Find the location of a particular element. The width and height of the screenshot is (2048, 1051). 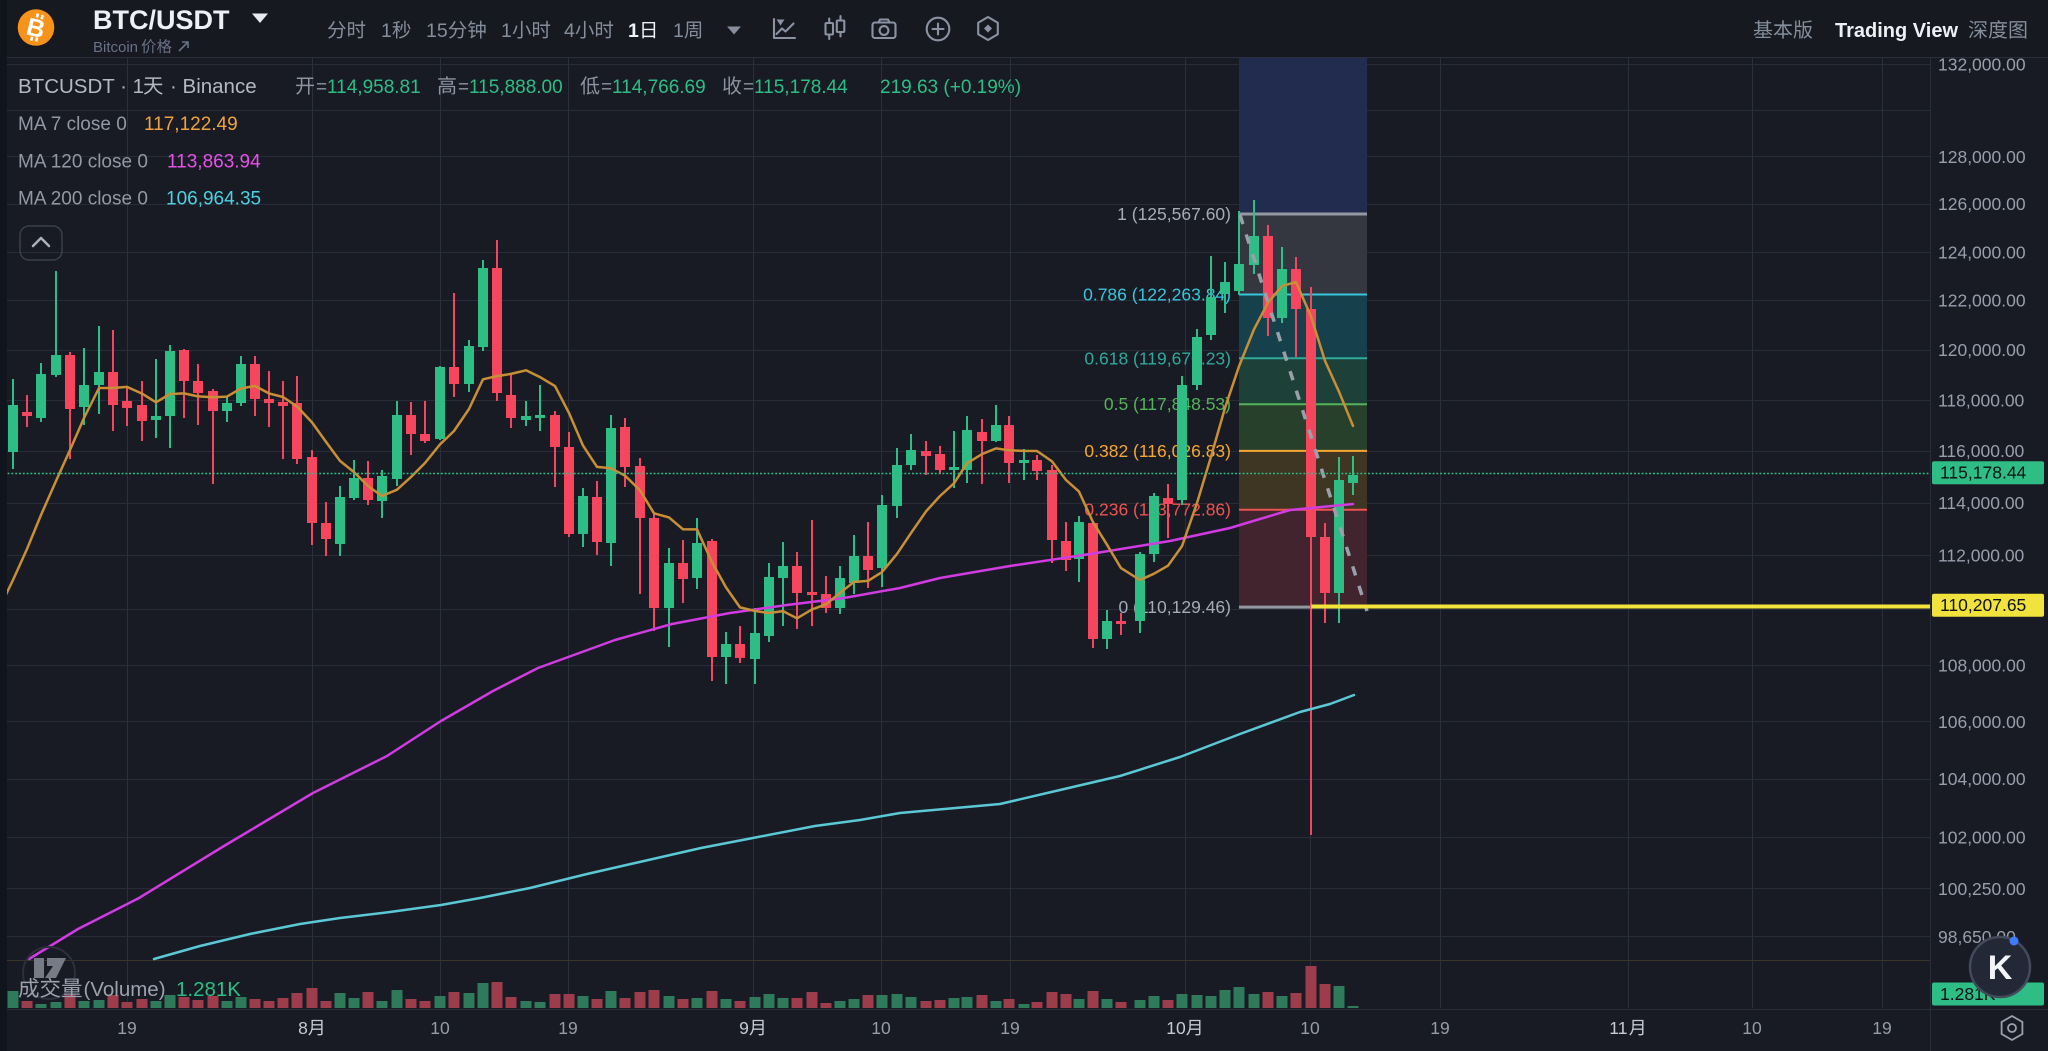

svg-text: 100,250.00 is located at coordinates (1982, 889).